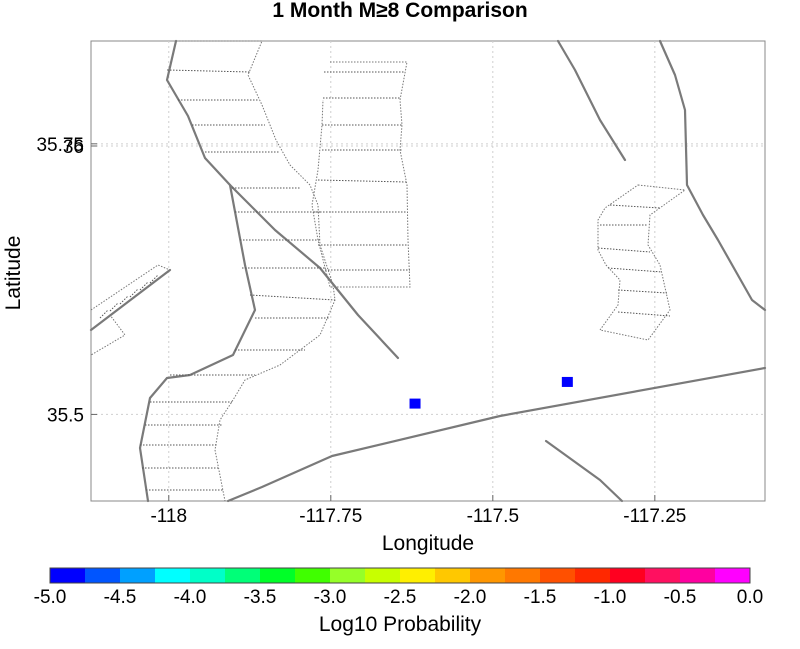 The width and height of the screenshot is (800, 649). I want to click on colorbar-tick-label: -0.5, so click(680, 597).